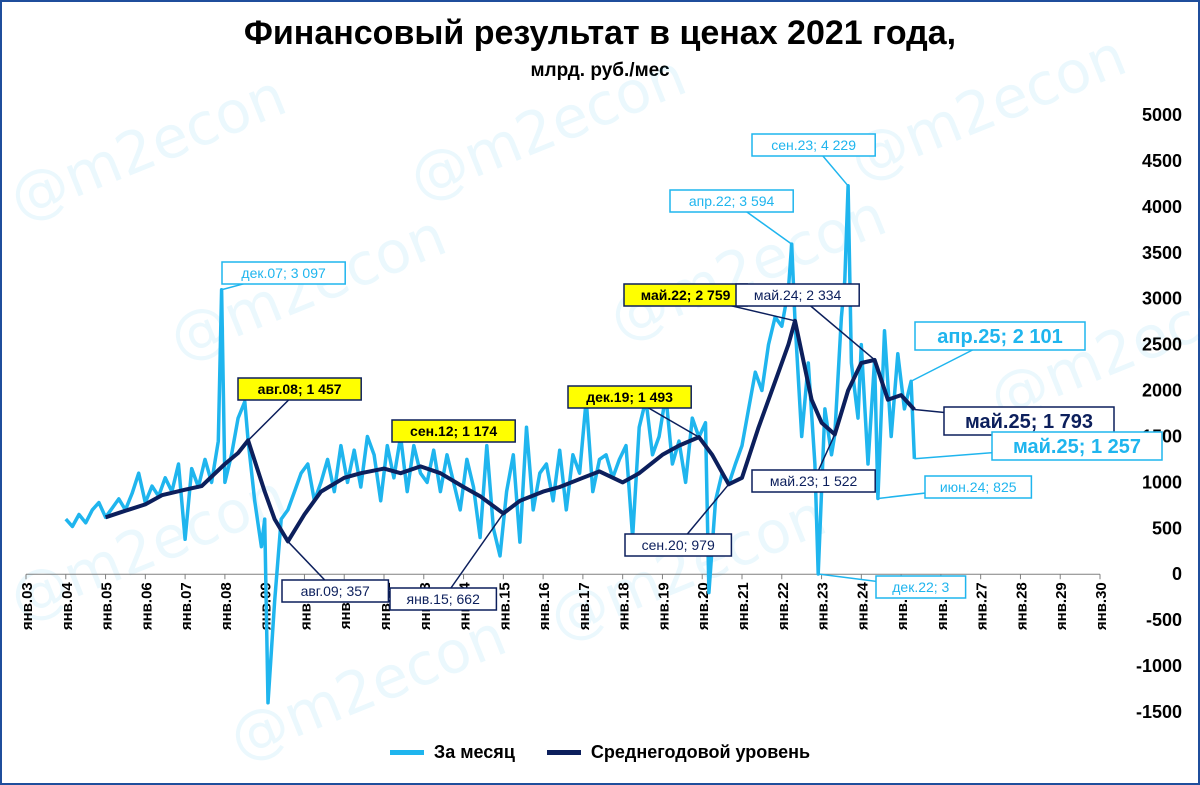 This screenshot has width=1200, height=785. What do you see at coordinates (743, 606) in the screenshot?
I see `x-tick-label: янв.21` at bounding box center [743, 606].